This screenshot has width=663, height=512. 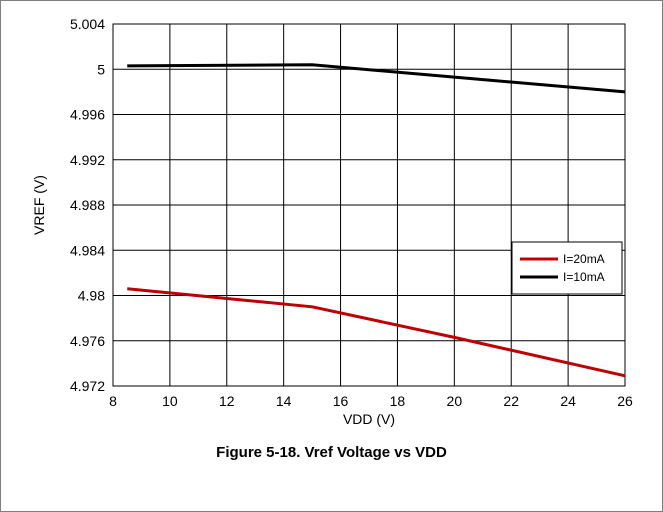 What do you see at coordinates (584, 277) in the screenshot?
I see `legend-label: I=10mA` at bounding box center [584, 277].